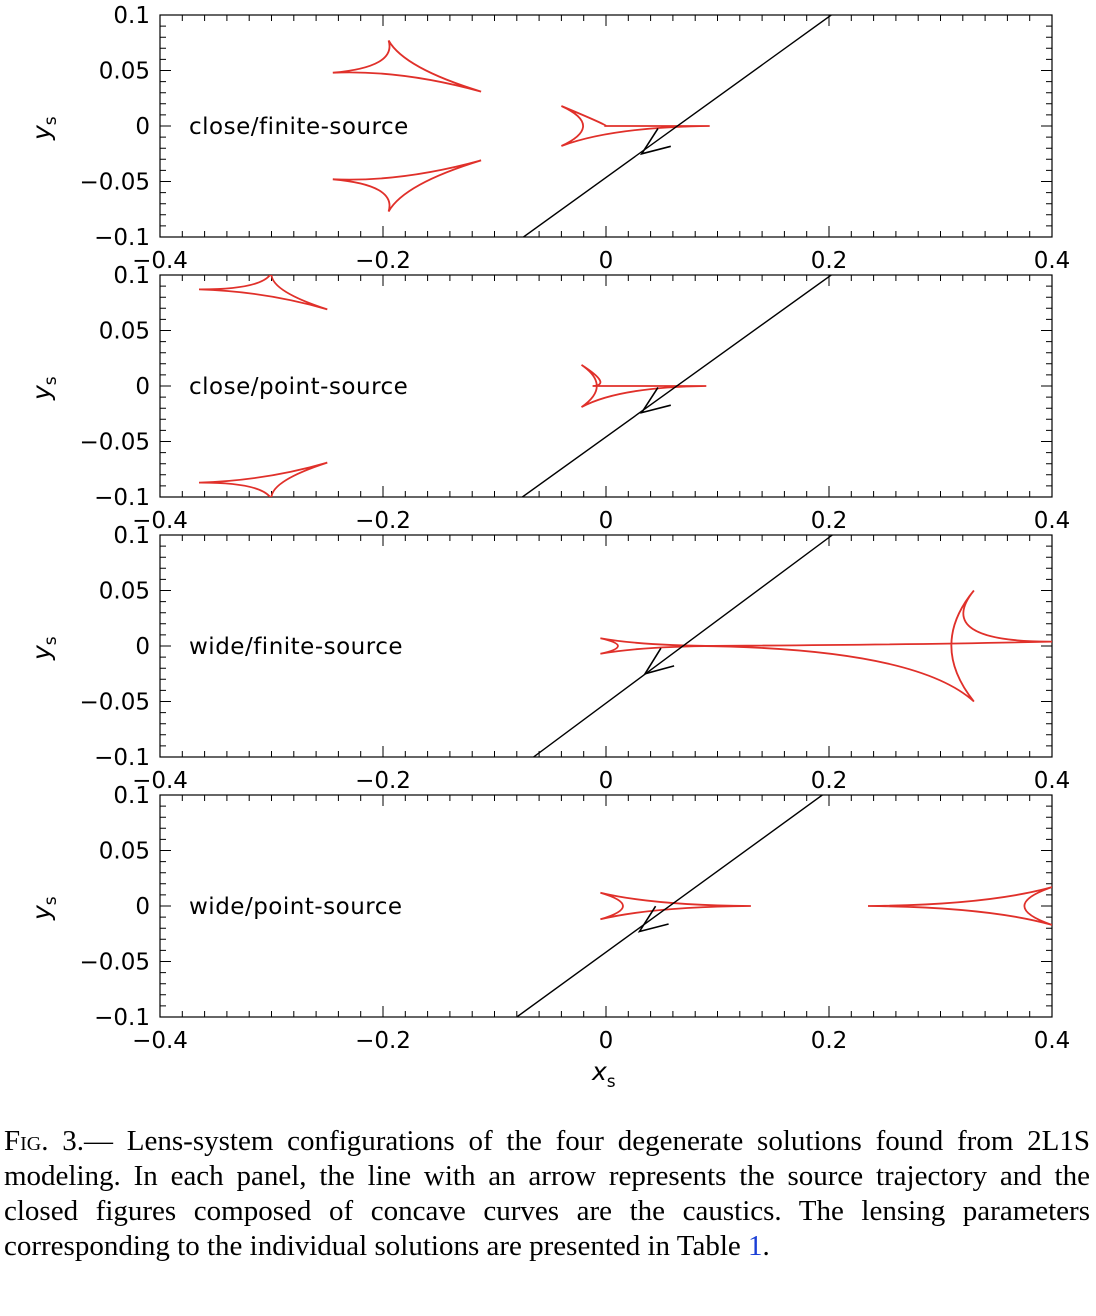  Describe the element at coordinates (77, 1141) in the screenshot. I see `caption-fig-number: . 3.—` at that location.